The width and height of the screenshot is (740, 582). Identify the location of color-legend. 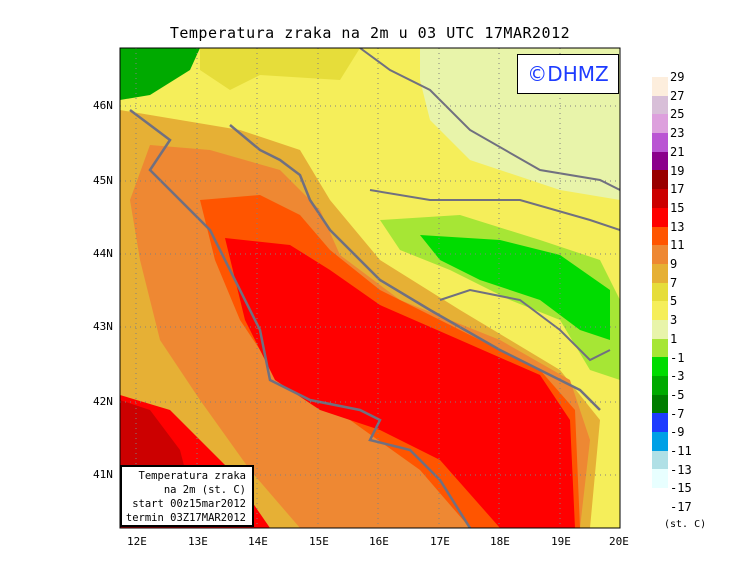
(660, 283).